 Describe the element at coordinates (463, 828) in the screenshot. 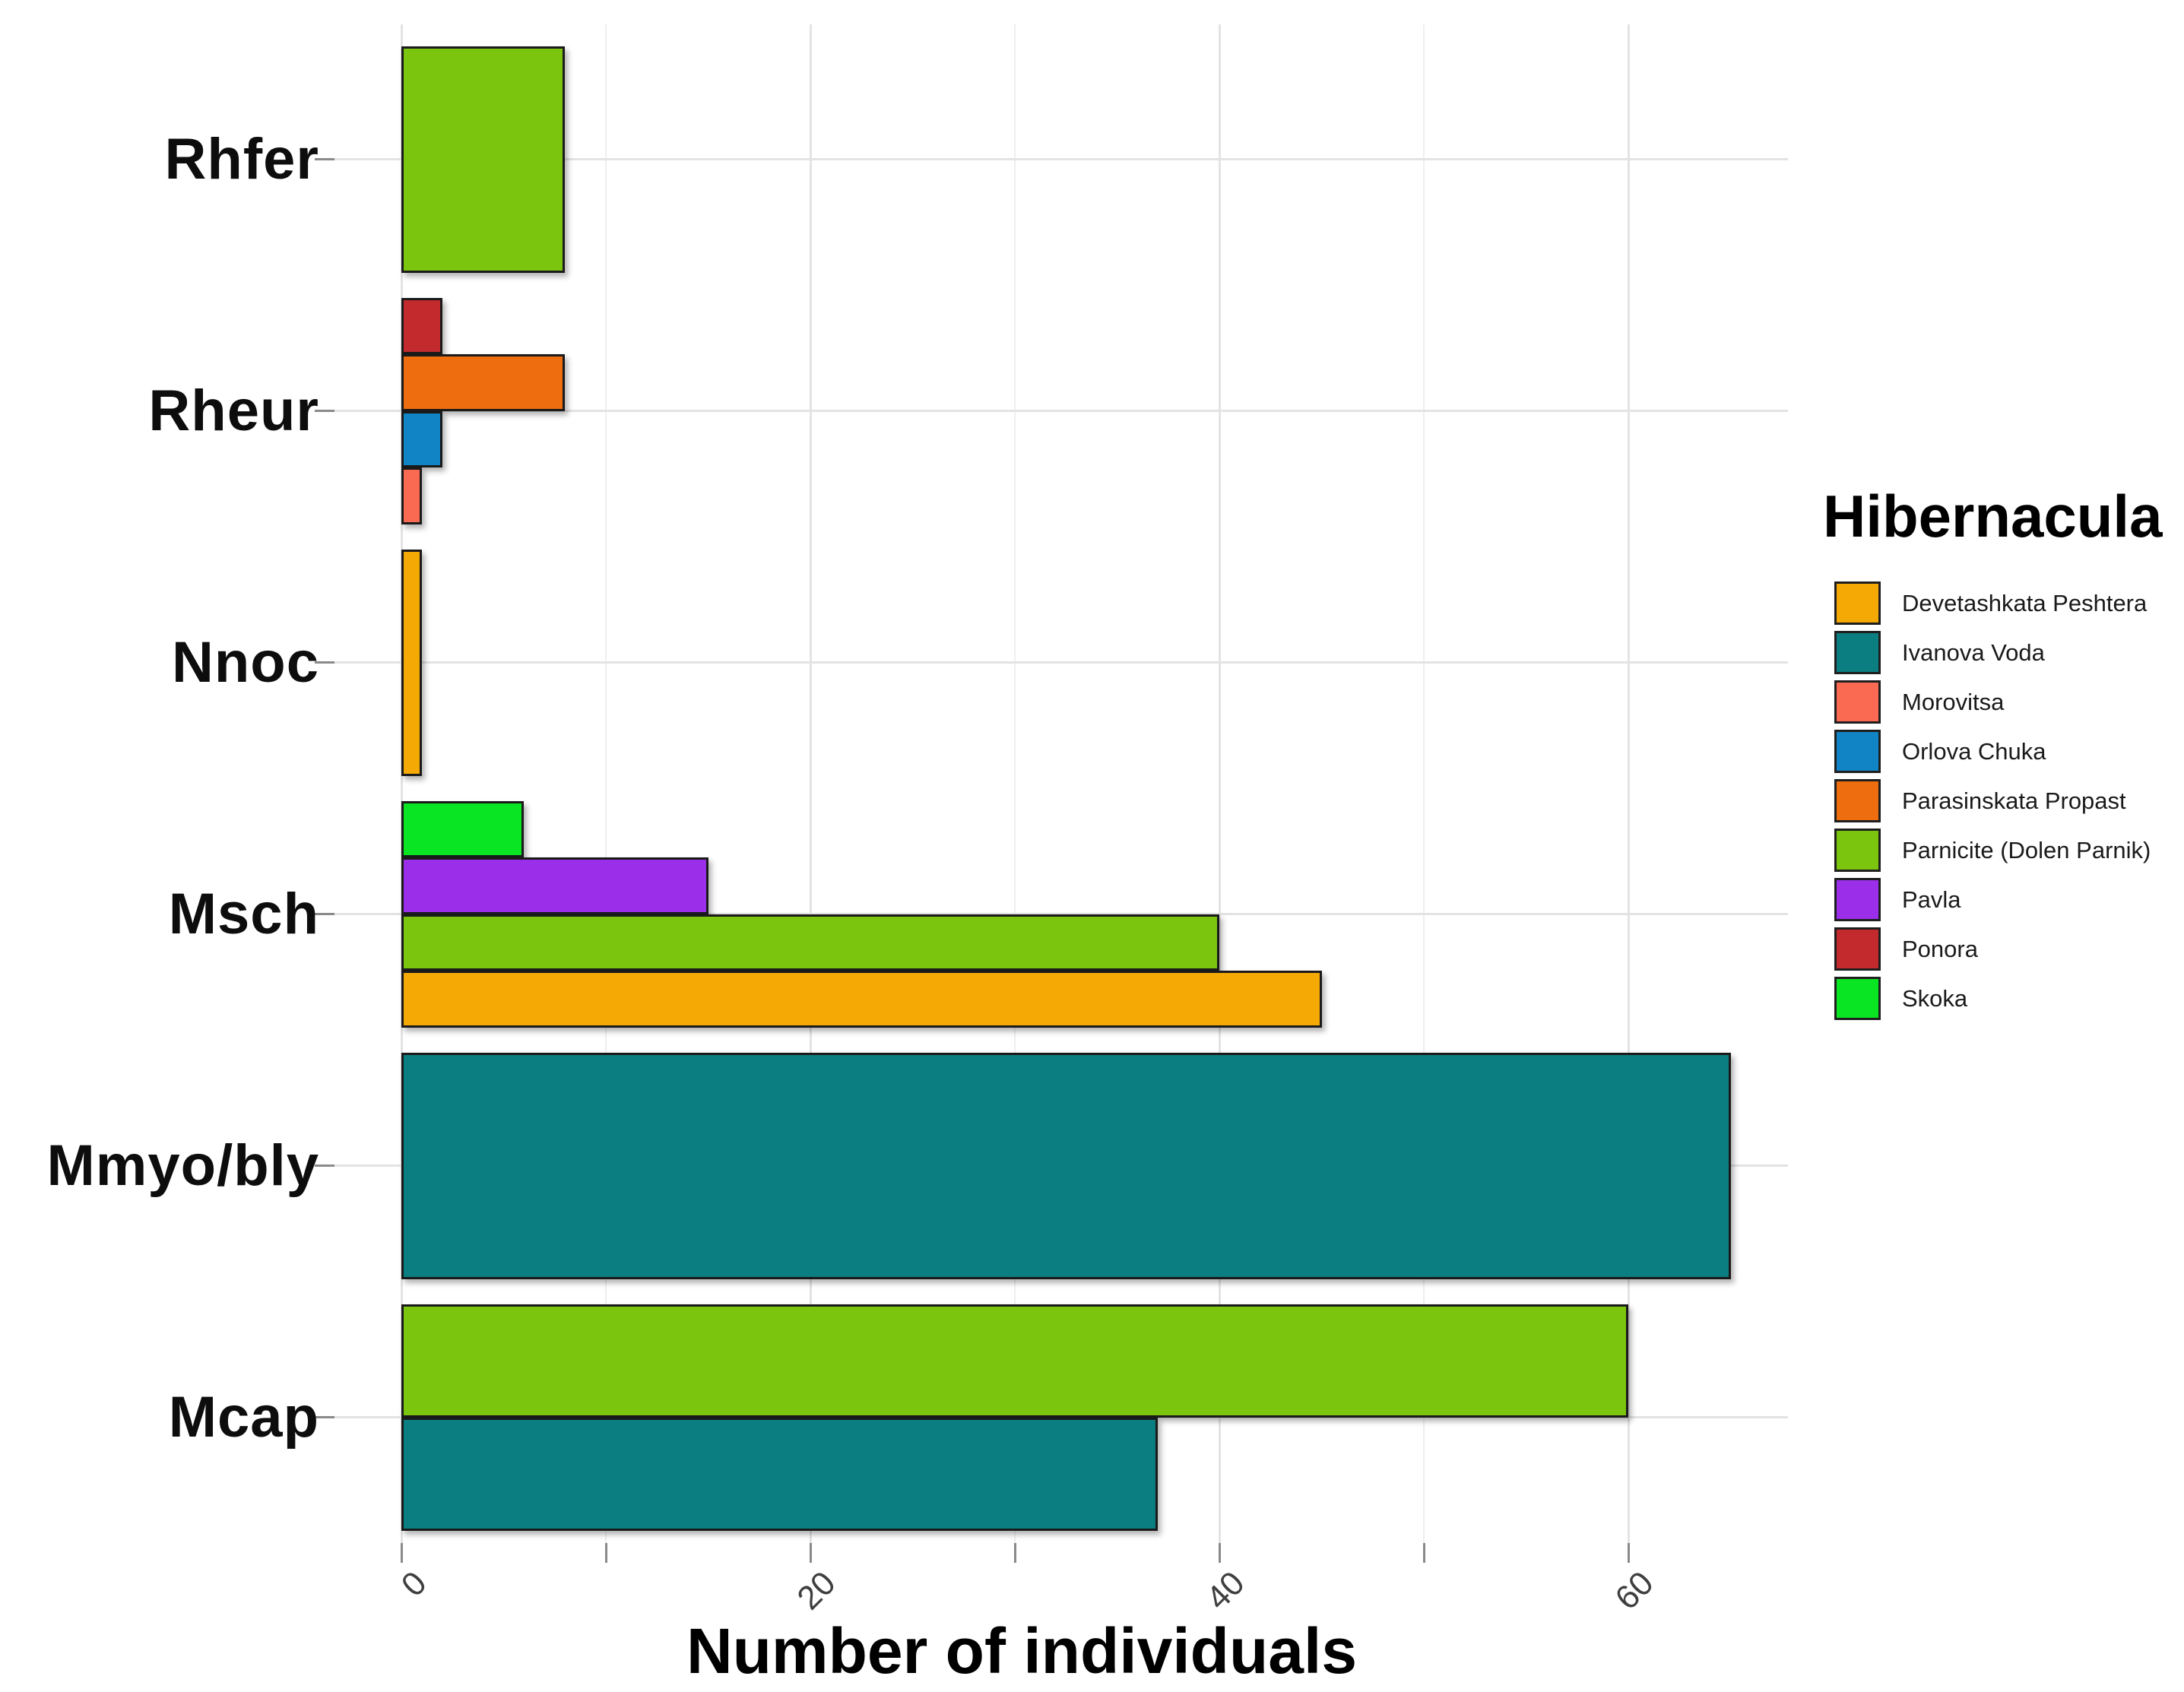

I see `bar-msch-skoka` at that location.